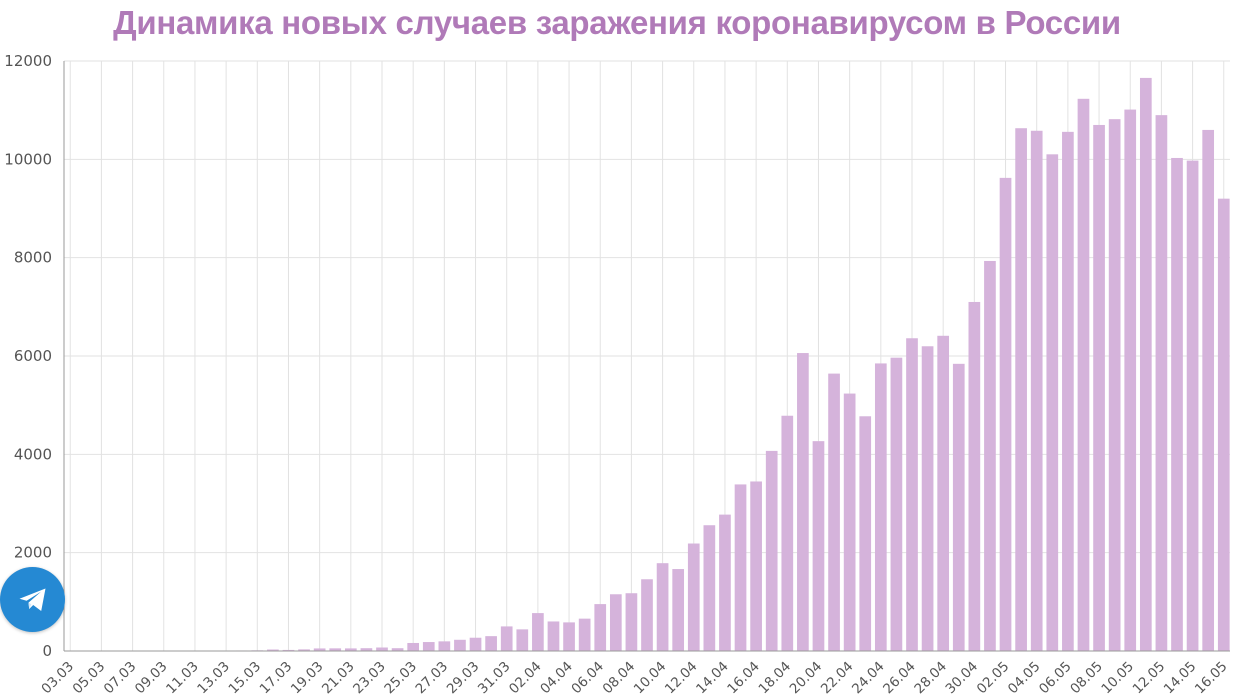 The width and height of the screenshot is (1234, 700). What do you see at coordinates (89, 678) in the screenshot?
I see `x-tick-label: 05.03` at bounding box center [89, 678].